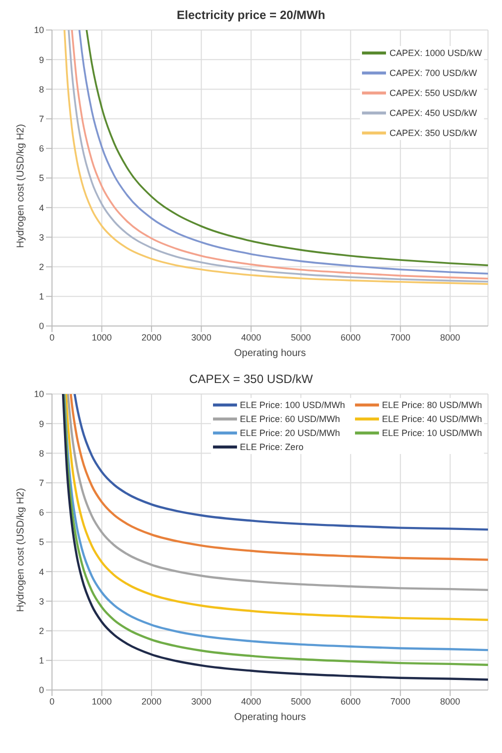 The image size is (502, 753). Describe the element at coordinates (435, 53) in the screenshot. I see `legend-label: CAPEX: 1000 USD/kW` at that location.